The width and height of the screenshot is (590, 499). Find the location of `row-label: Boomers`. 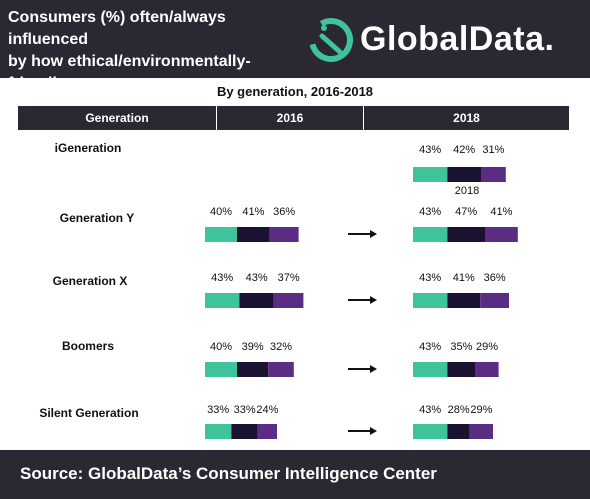

row-label: Boomers is located at coordinates (88, 346).